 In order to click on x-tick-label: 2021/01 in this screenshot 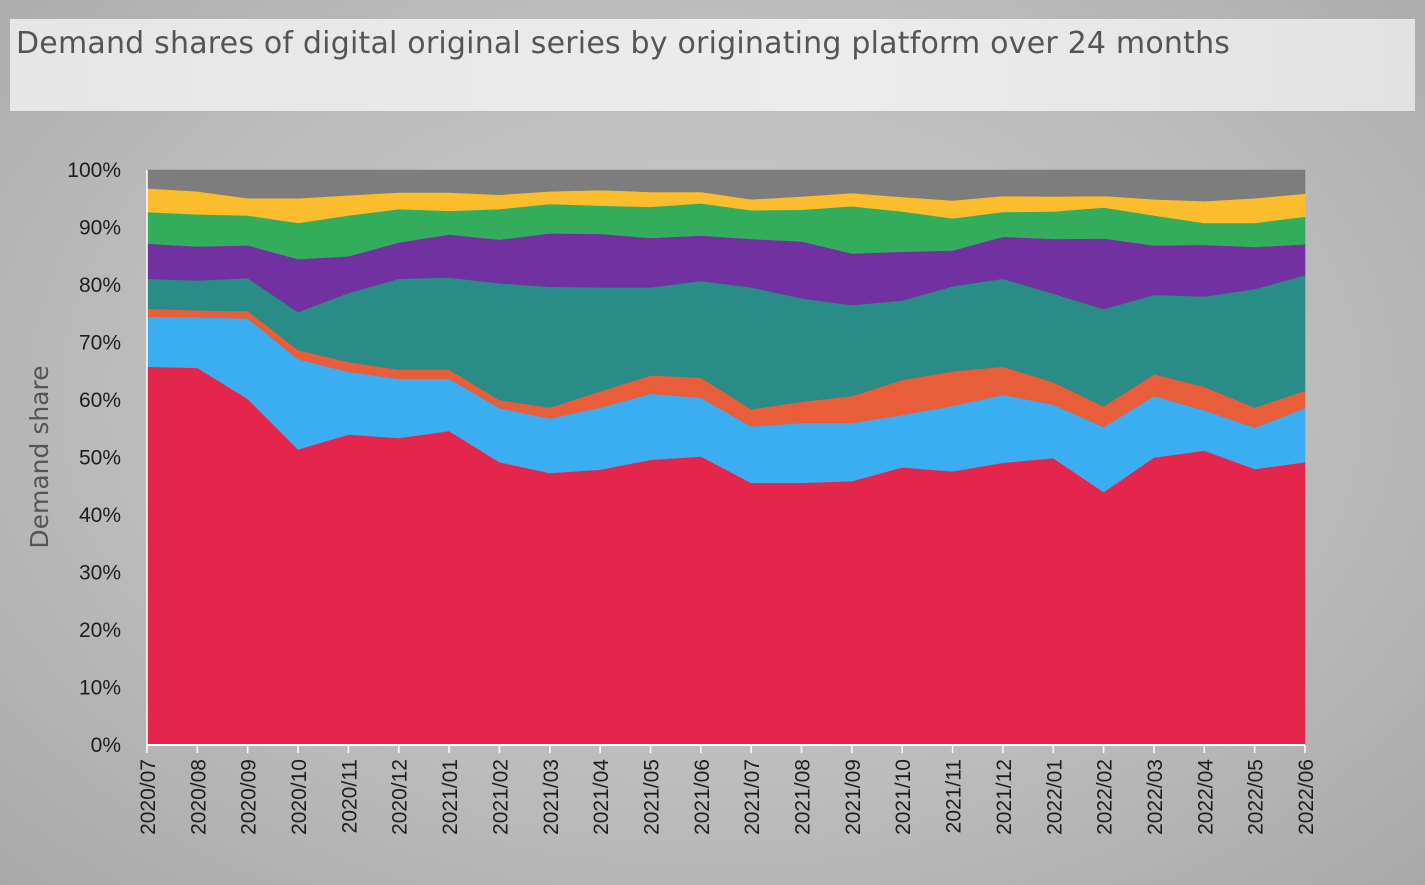, I will do `click(450, 797)`.